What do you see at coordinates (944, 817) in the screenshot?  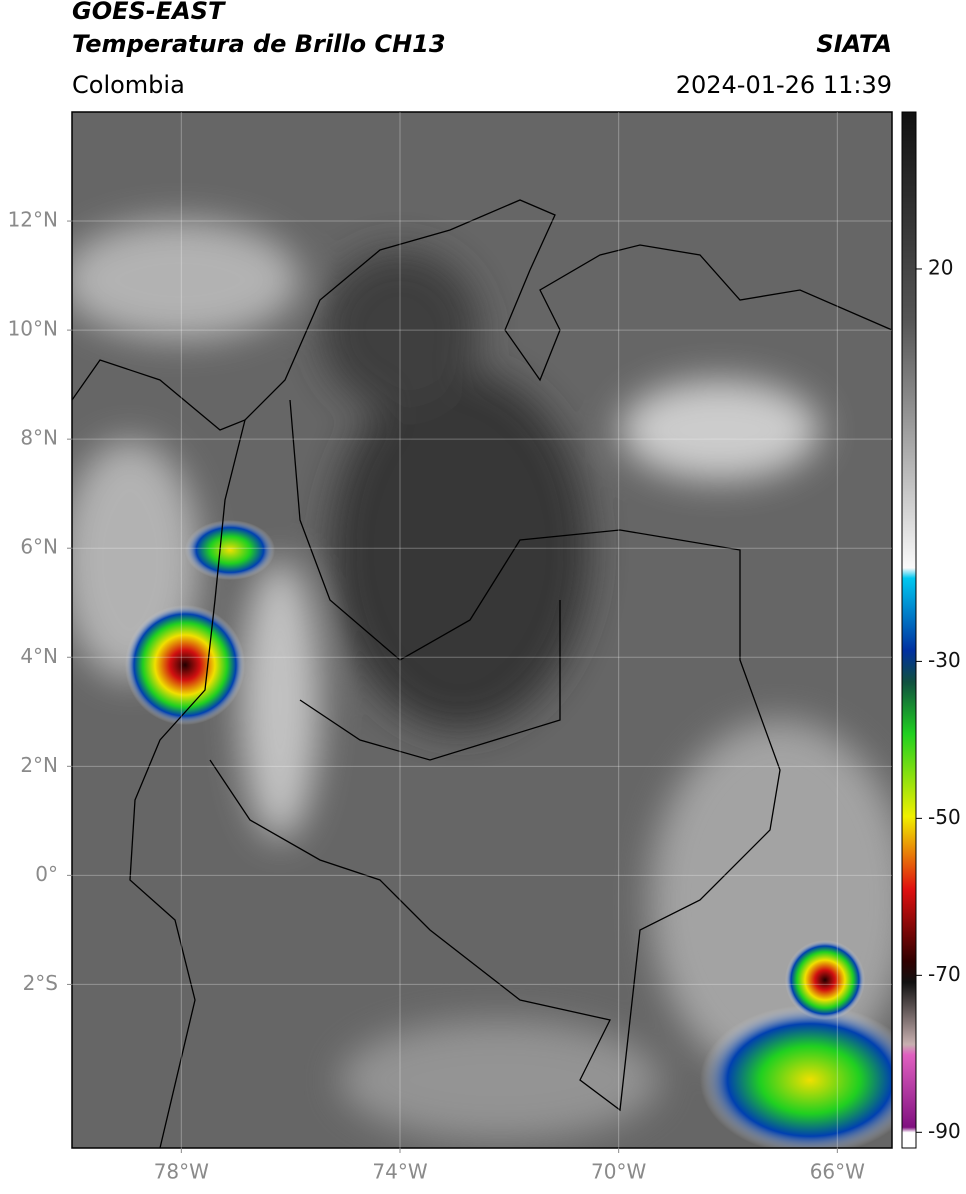 I see `colorbar-label: -50` at bounding box center [944, 817].